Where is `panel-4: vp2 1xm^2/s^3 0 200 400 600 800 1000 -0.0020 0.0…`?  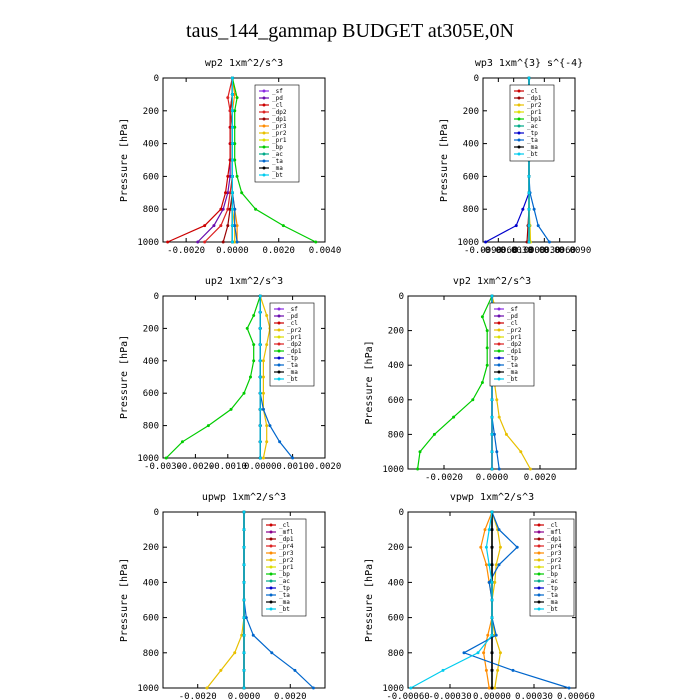
panel-4: vp2 1xm^2/s^3 0 200 400 600 800 1000 -0.0020 0.0… is located at coordinates (470, 379).